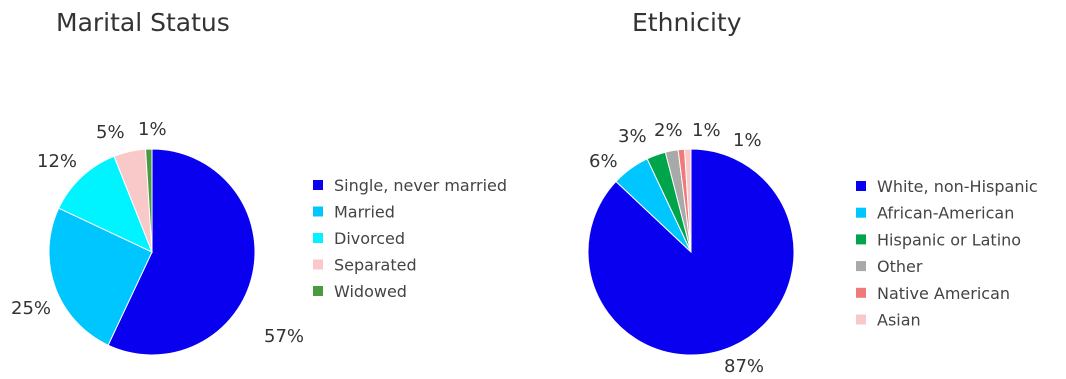 The height and width of the screenshot is (379, 1066). I want to click on legend-swatch-married, so click(318, 211).